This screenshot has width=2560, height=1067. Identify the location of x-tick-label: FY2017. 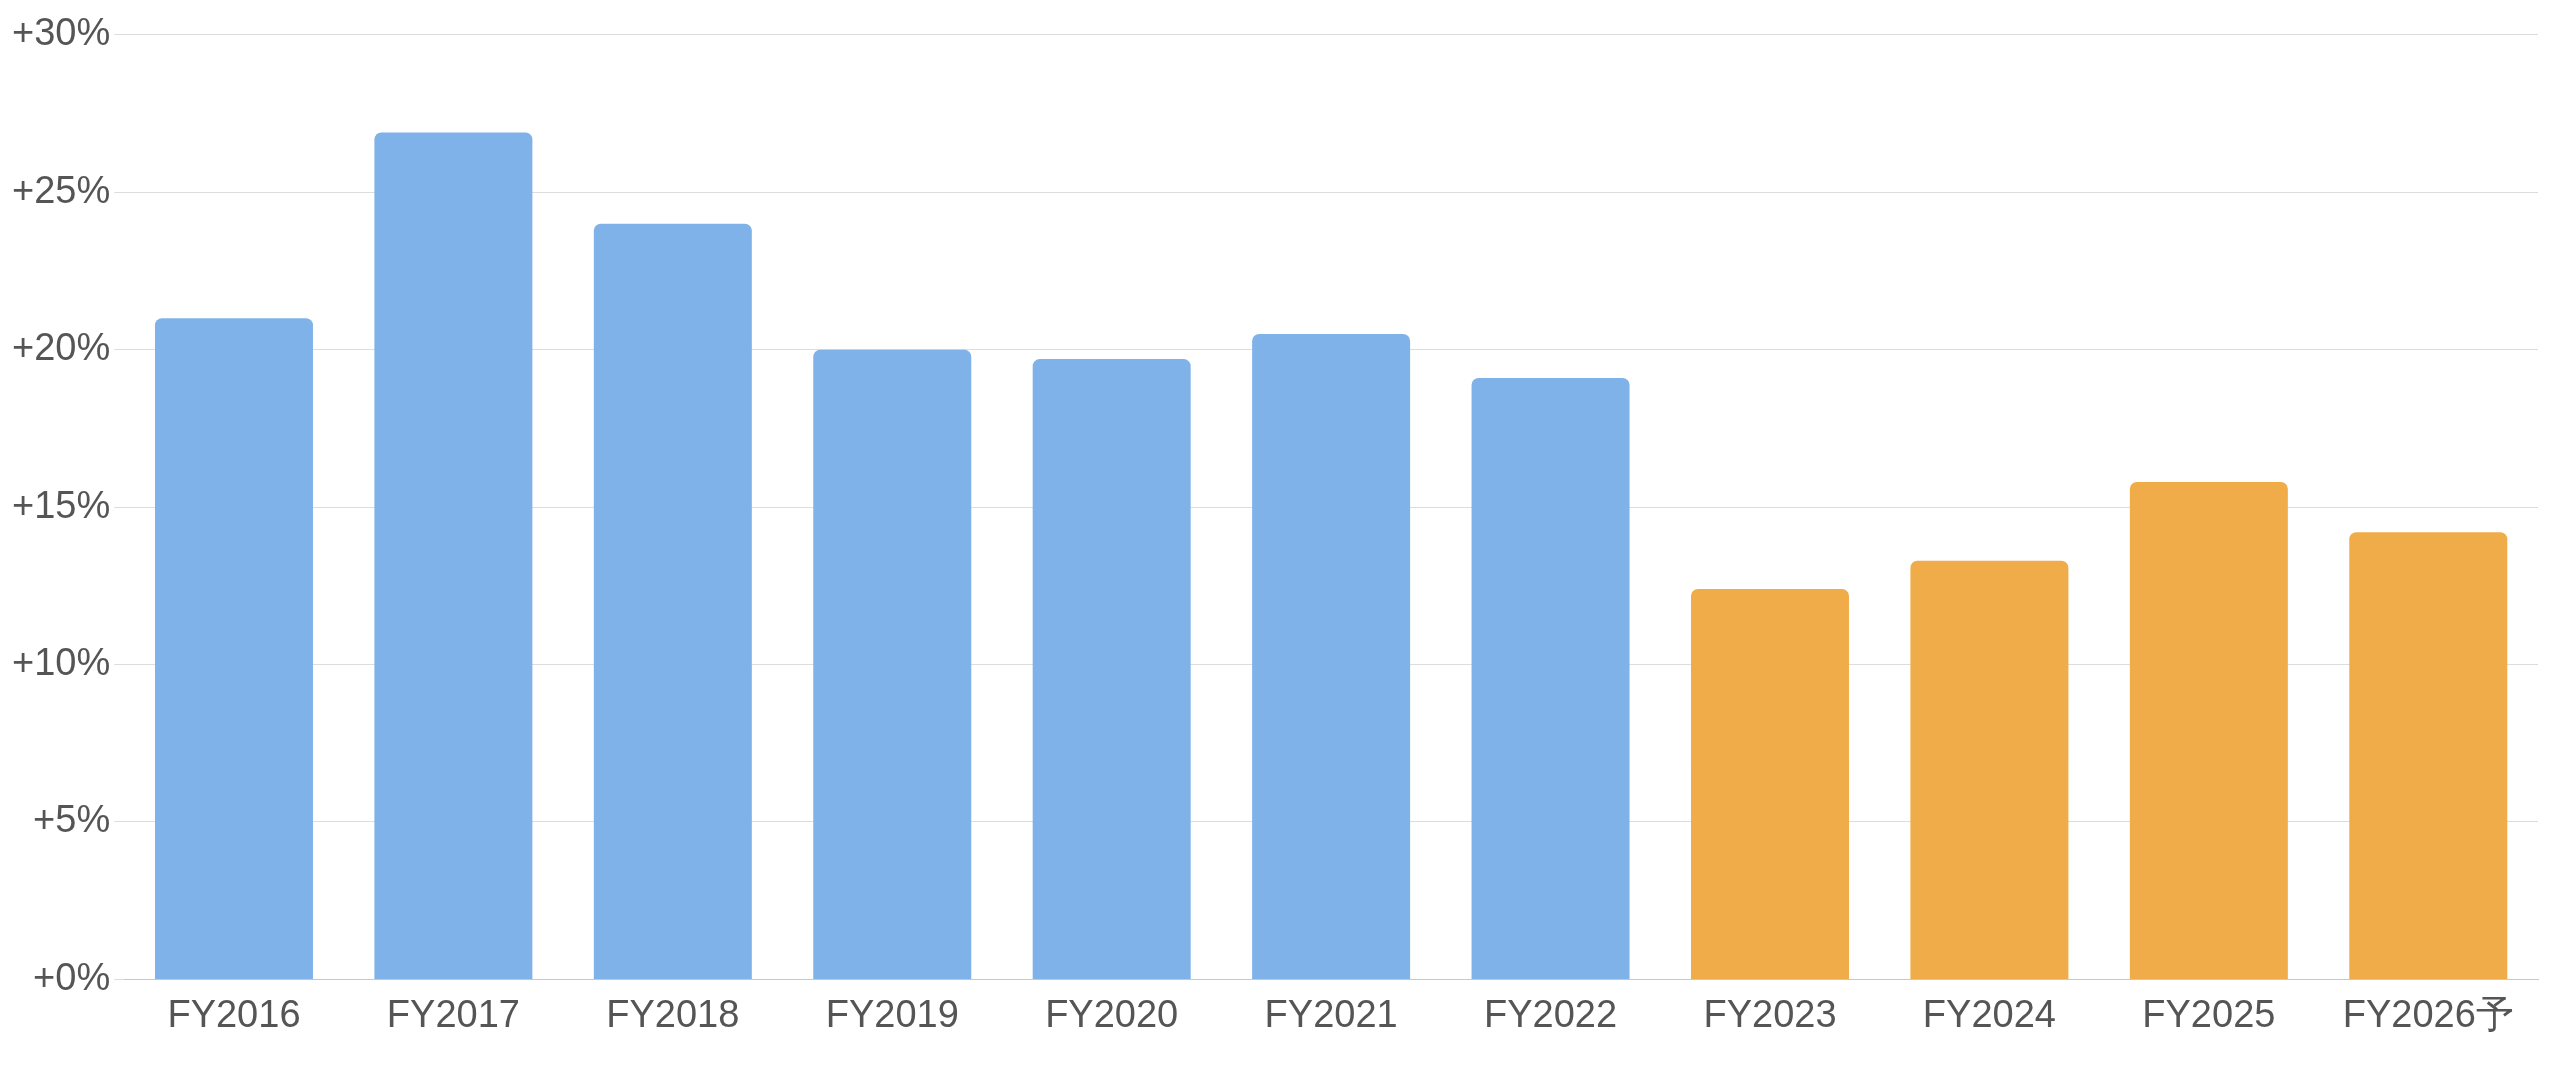
(453, 1013).